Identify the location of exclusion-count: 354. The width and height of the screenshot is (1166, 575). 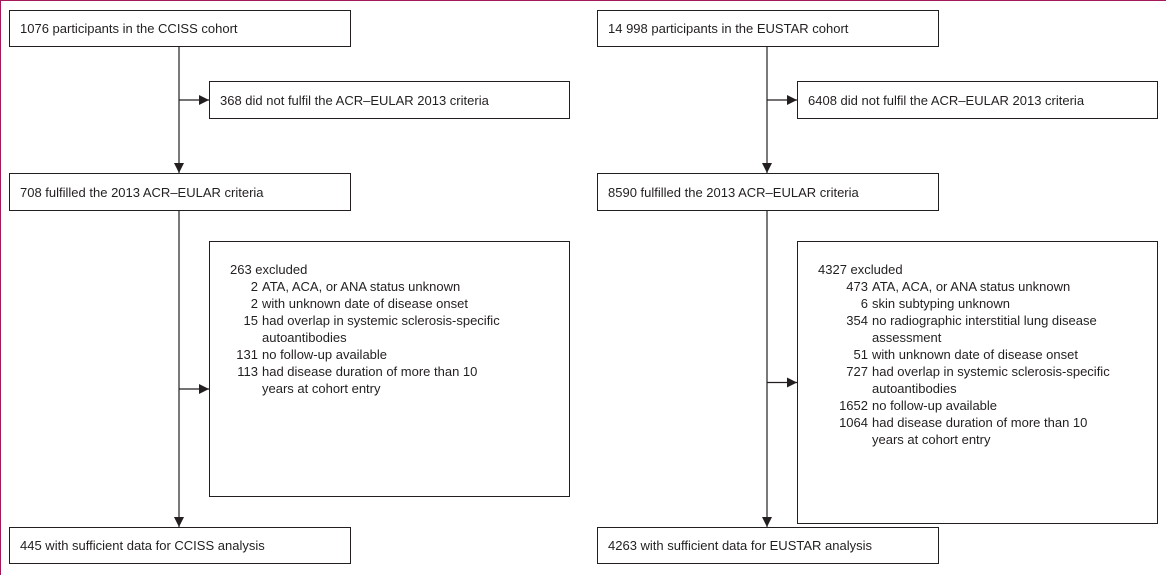
(857, 320).